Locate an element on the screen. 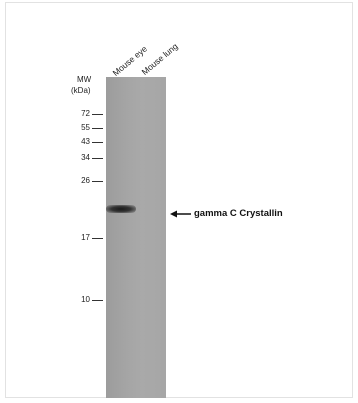 The width and height of the screenshot is (358, 403). band-label: gamma C Crystallin is located at coordinates (238, 213).